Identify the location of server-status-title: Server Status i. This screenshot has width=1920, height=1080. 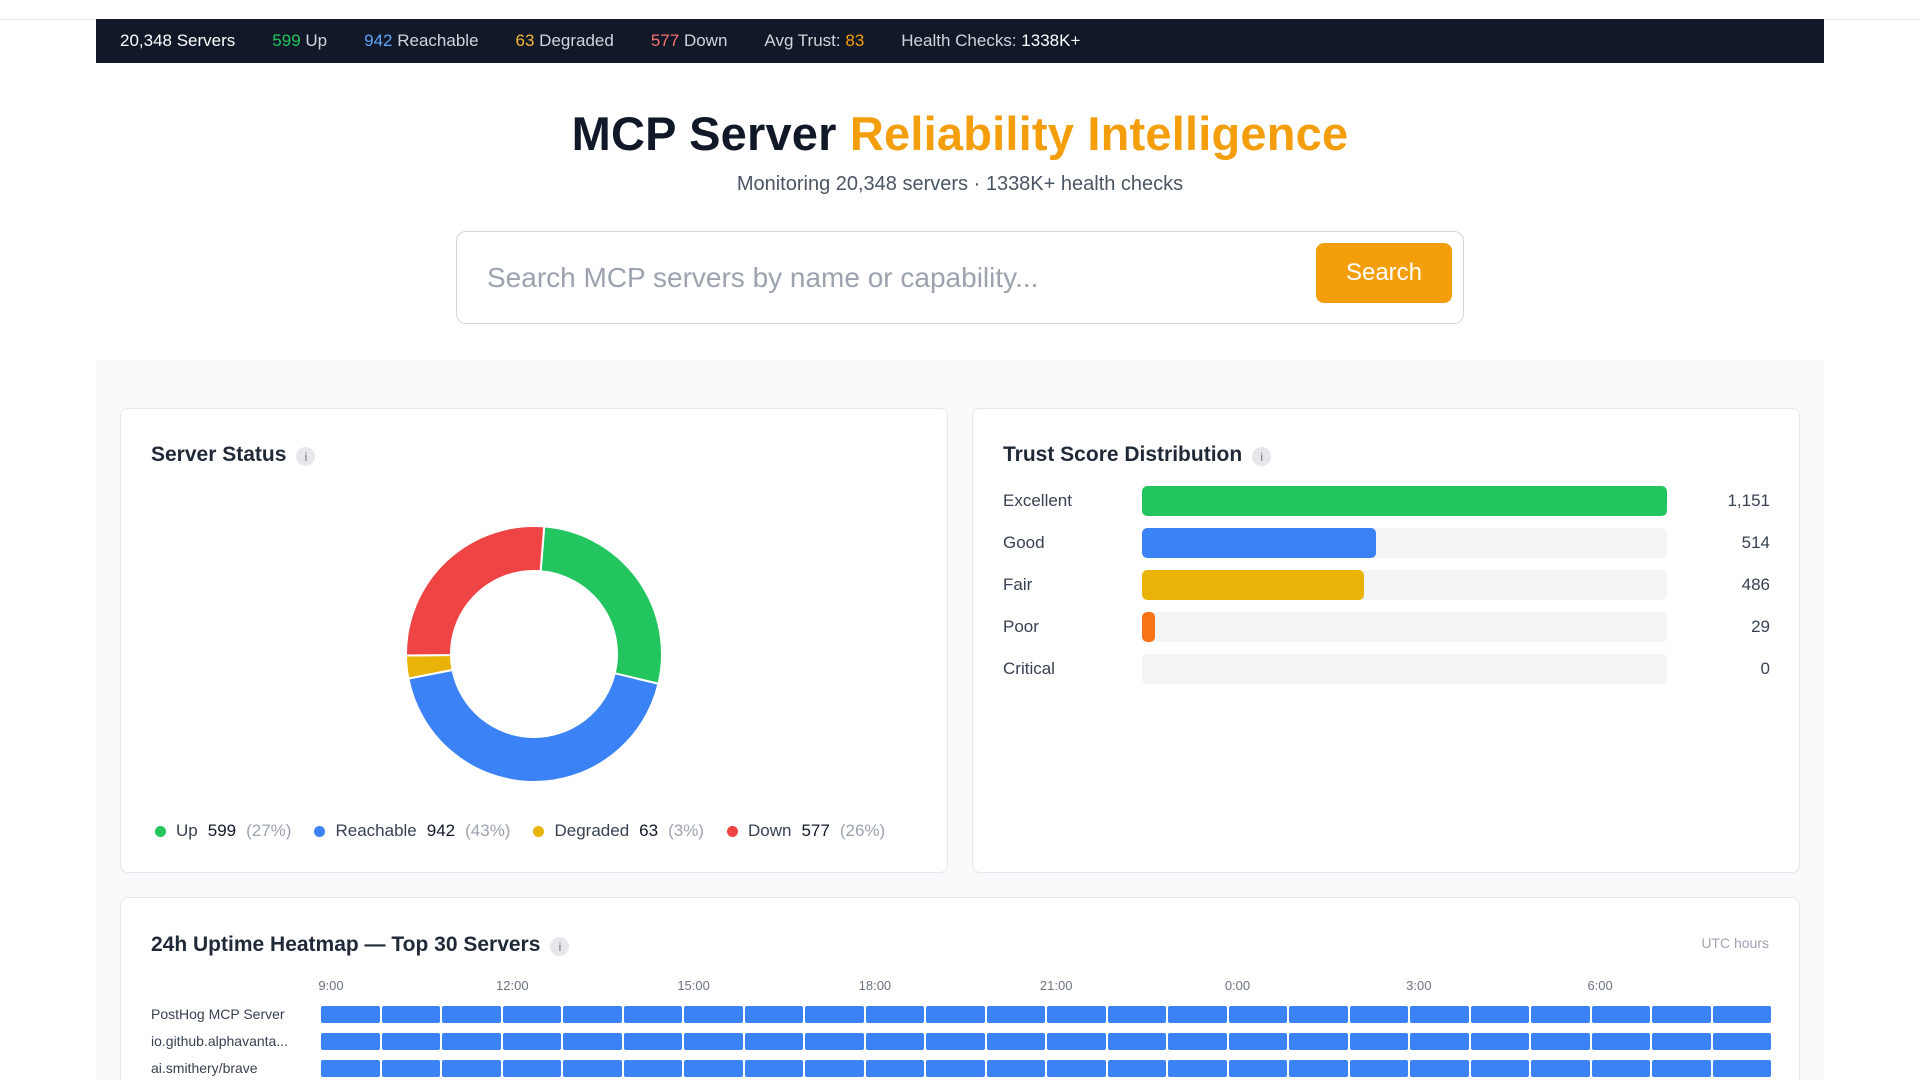
(233, 455).